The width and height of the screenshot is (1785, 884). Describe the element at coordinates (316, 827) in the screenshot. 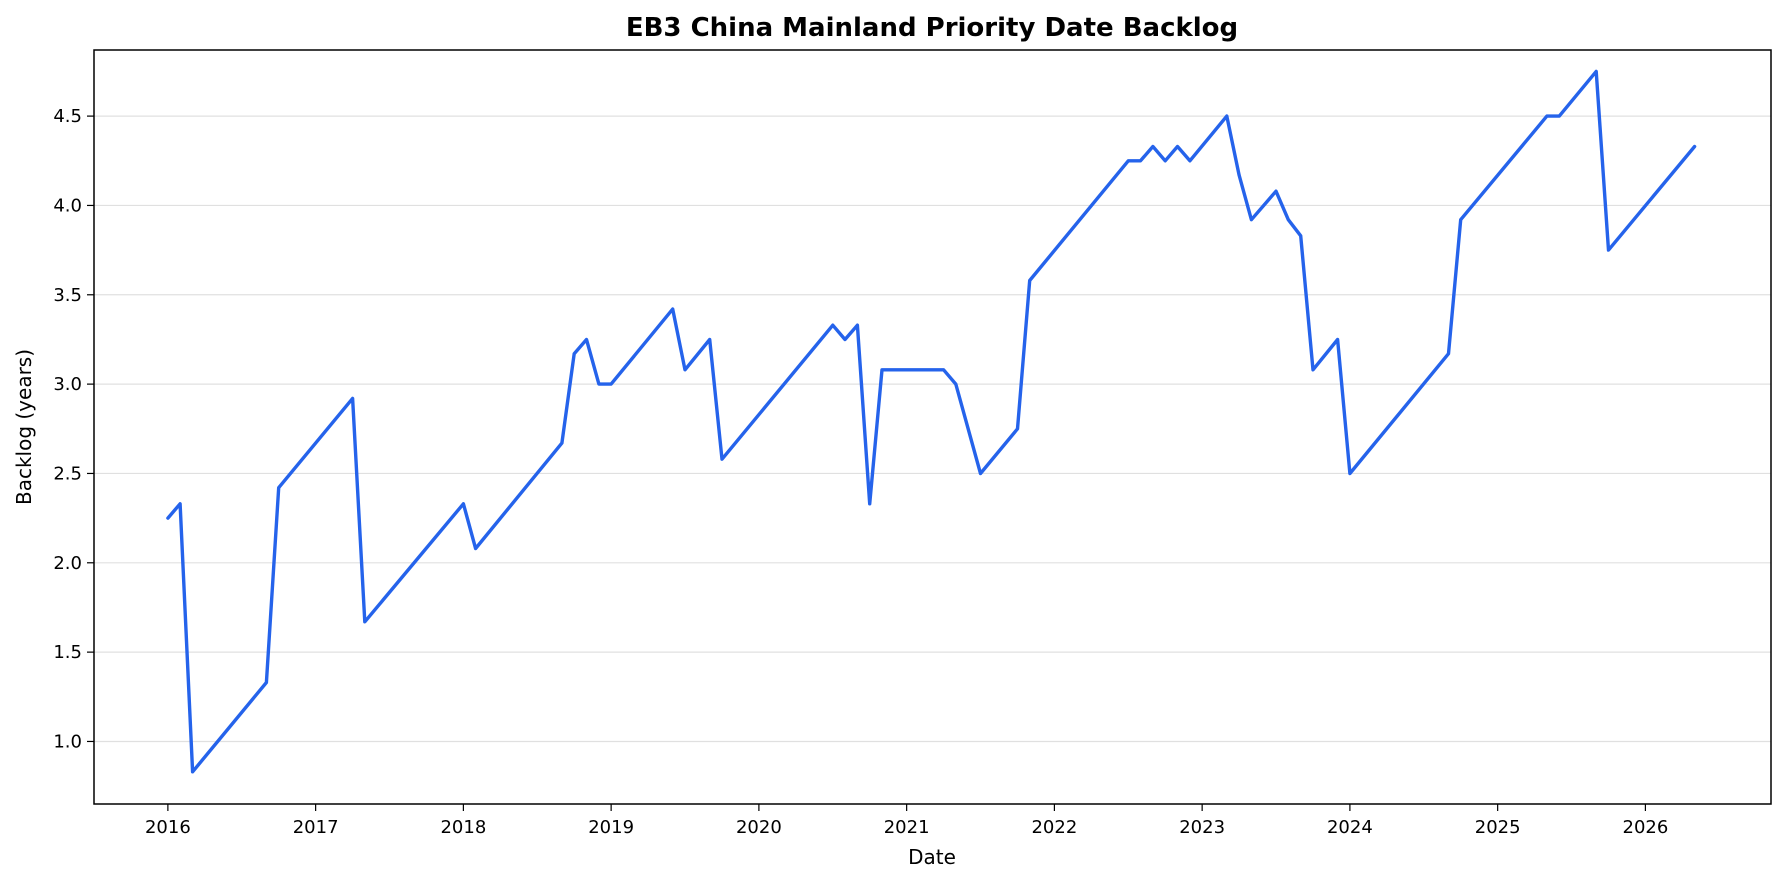

I see `x-tick-label: 2017` at that location.